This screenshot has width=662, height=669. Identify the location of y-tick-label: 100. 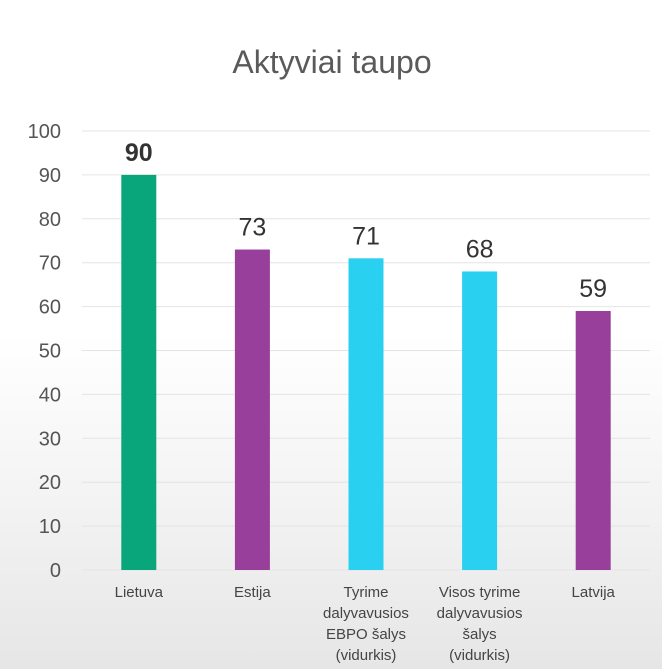
(44, 132).